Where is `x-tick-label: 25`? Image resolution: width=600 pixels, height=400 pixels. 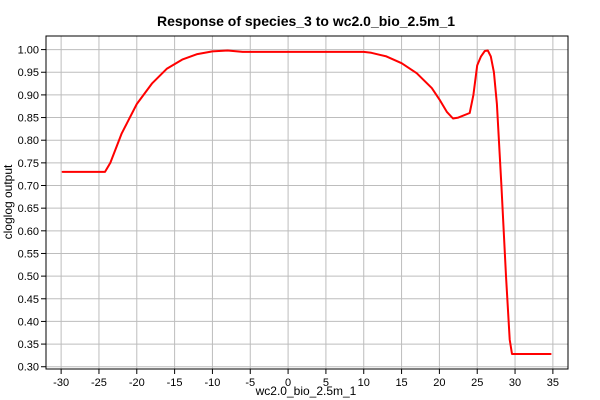 x-tick-label: 25 is located at coordinates (477, 383).